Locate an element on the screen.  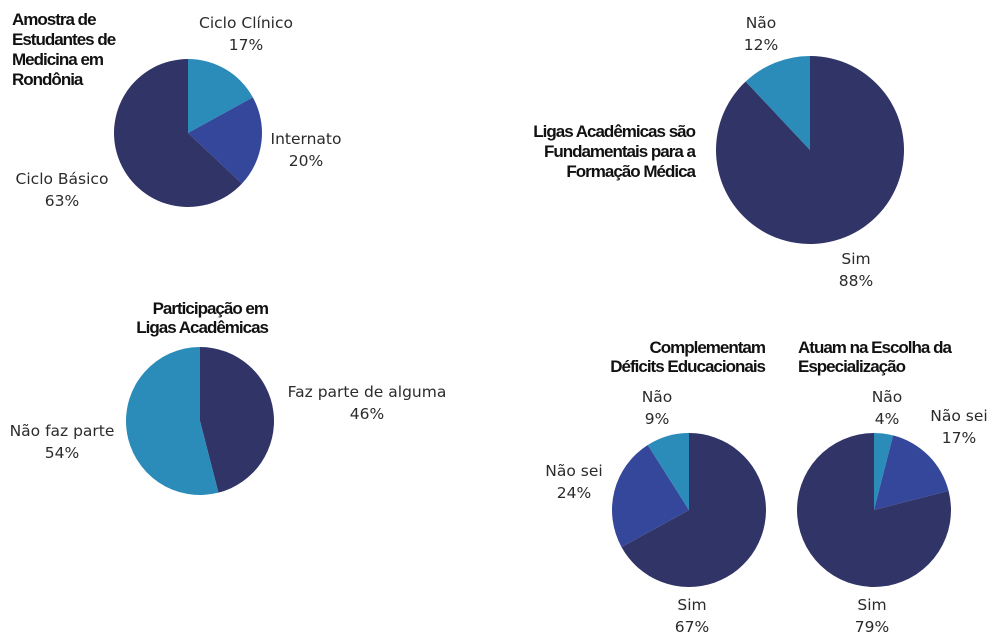
chart-title-line: Participação em is located at coordinates (211, 308).